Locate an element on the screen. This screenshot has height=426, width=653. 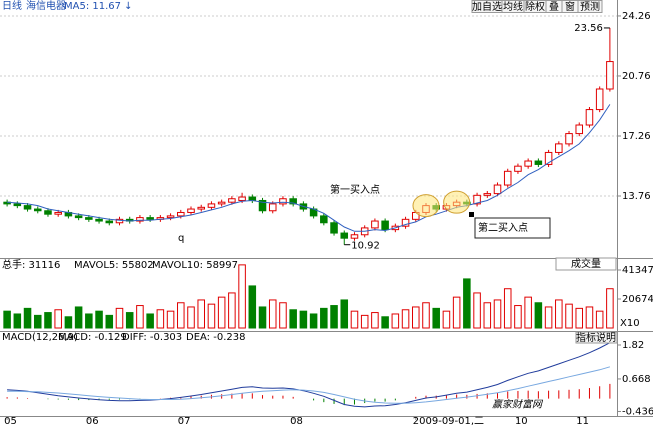
x-tick-label: 06 is located at coordinates (92, 421).